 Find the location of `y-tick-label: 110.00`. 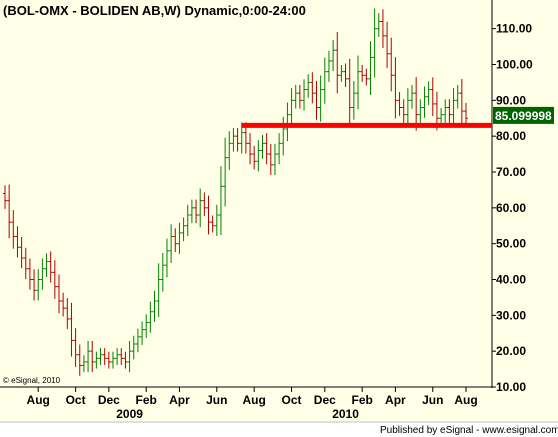

y-tick-label: 110.00 is located at coordinates (514, 29).